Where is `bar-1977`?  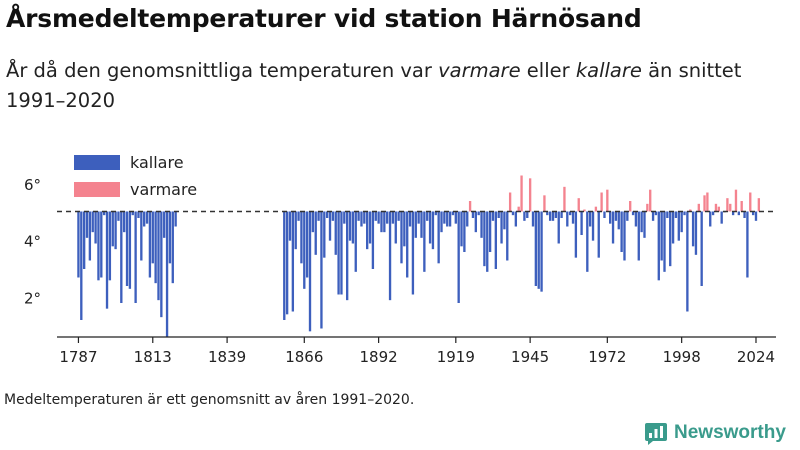
bar-1977 is located at coordinates (621, 231).